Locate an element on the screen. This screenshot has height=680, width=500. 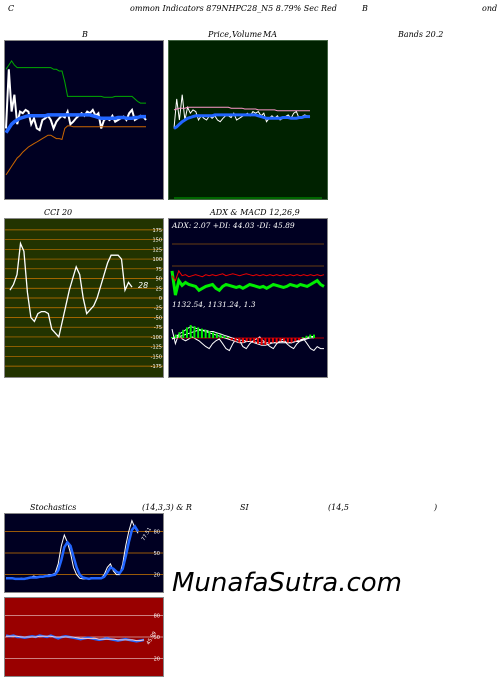
adx-series-plusminus-DI is located at coordinates (247, 283).